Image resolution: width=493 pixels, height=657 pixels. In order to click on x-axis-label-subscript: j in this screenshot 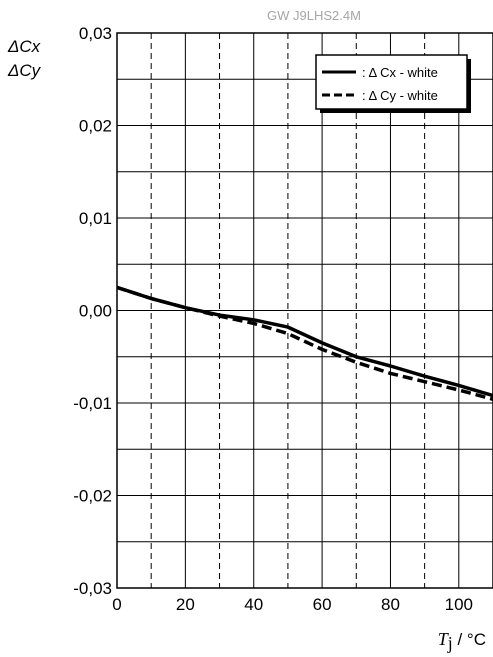, I will do `click(450, 643)`.